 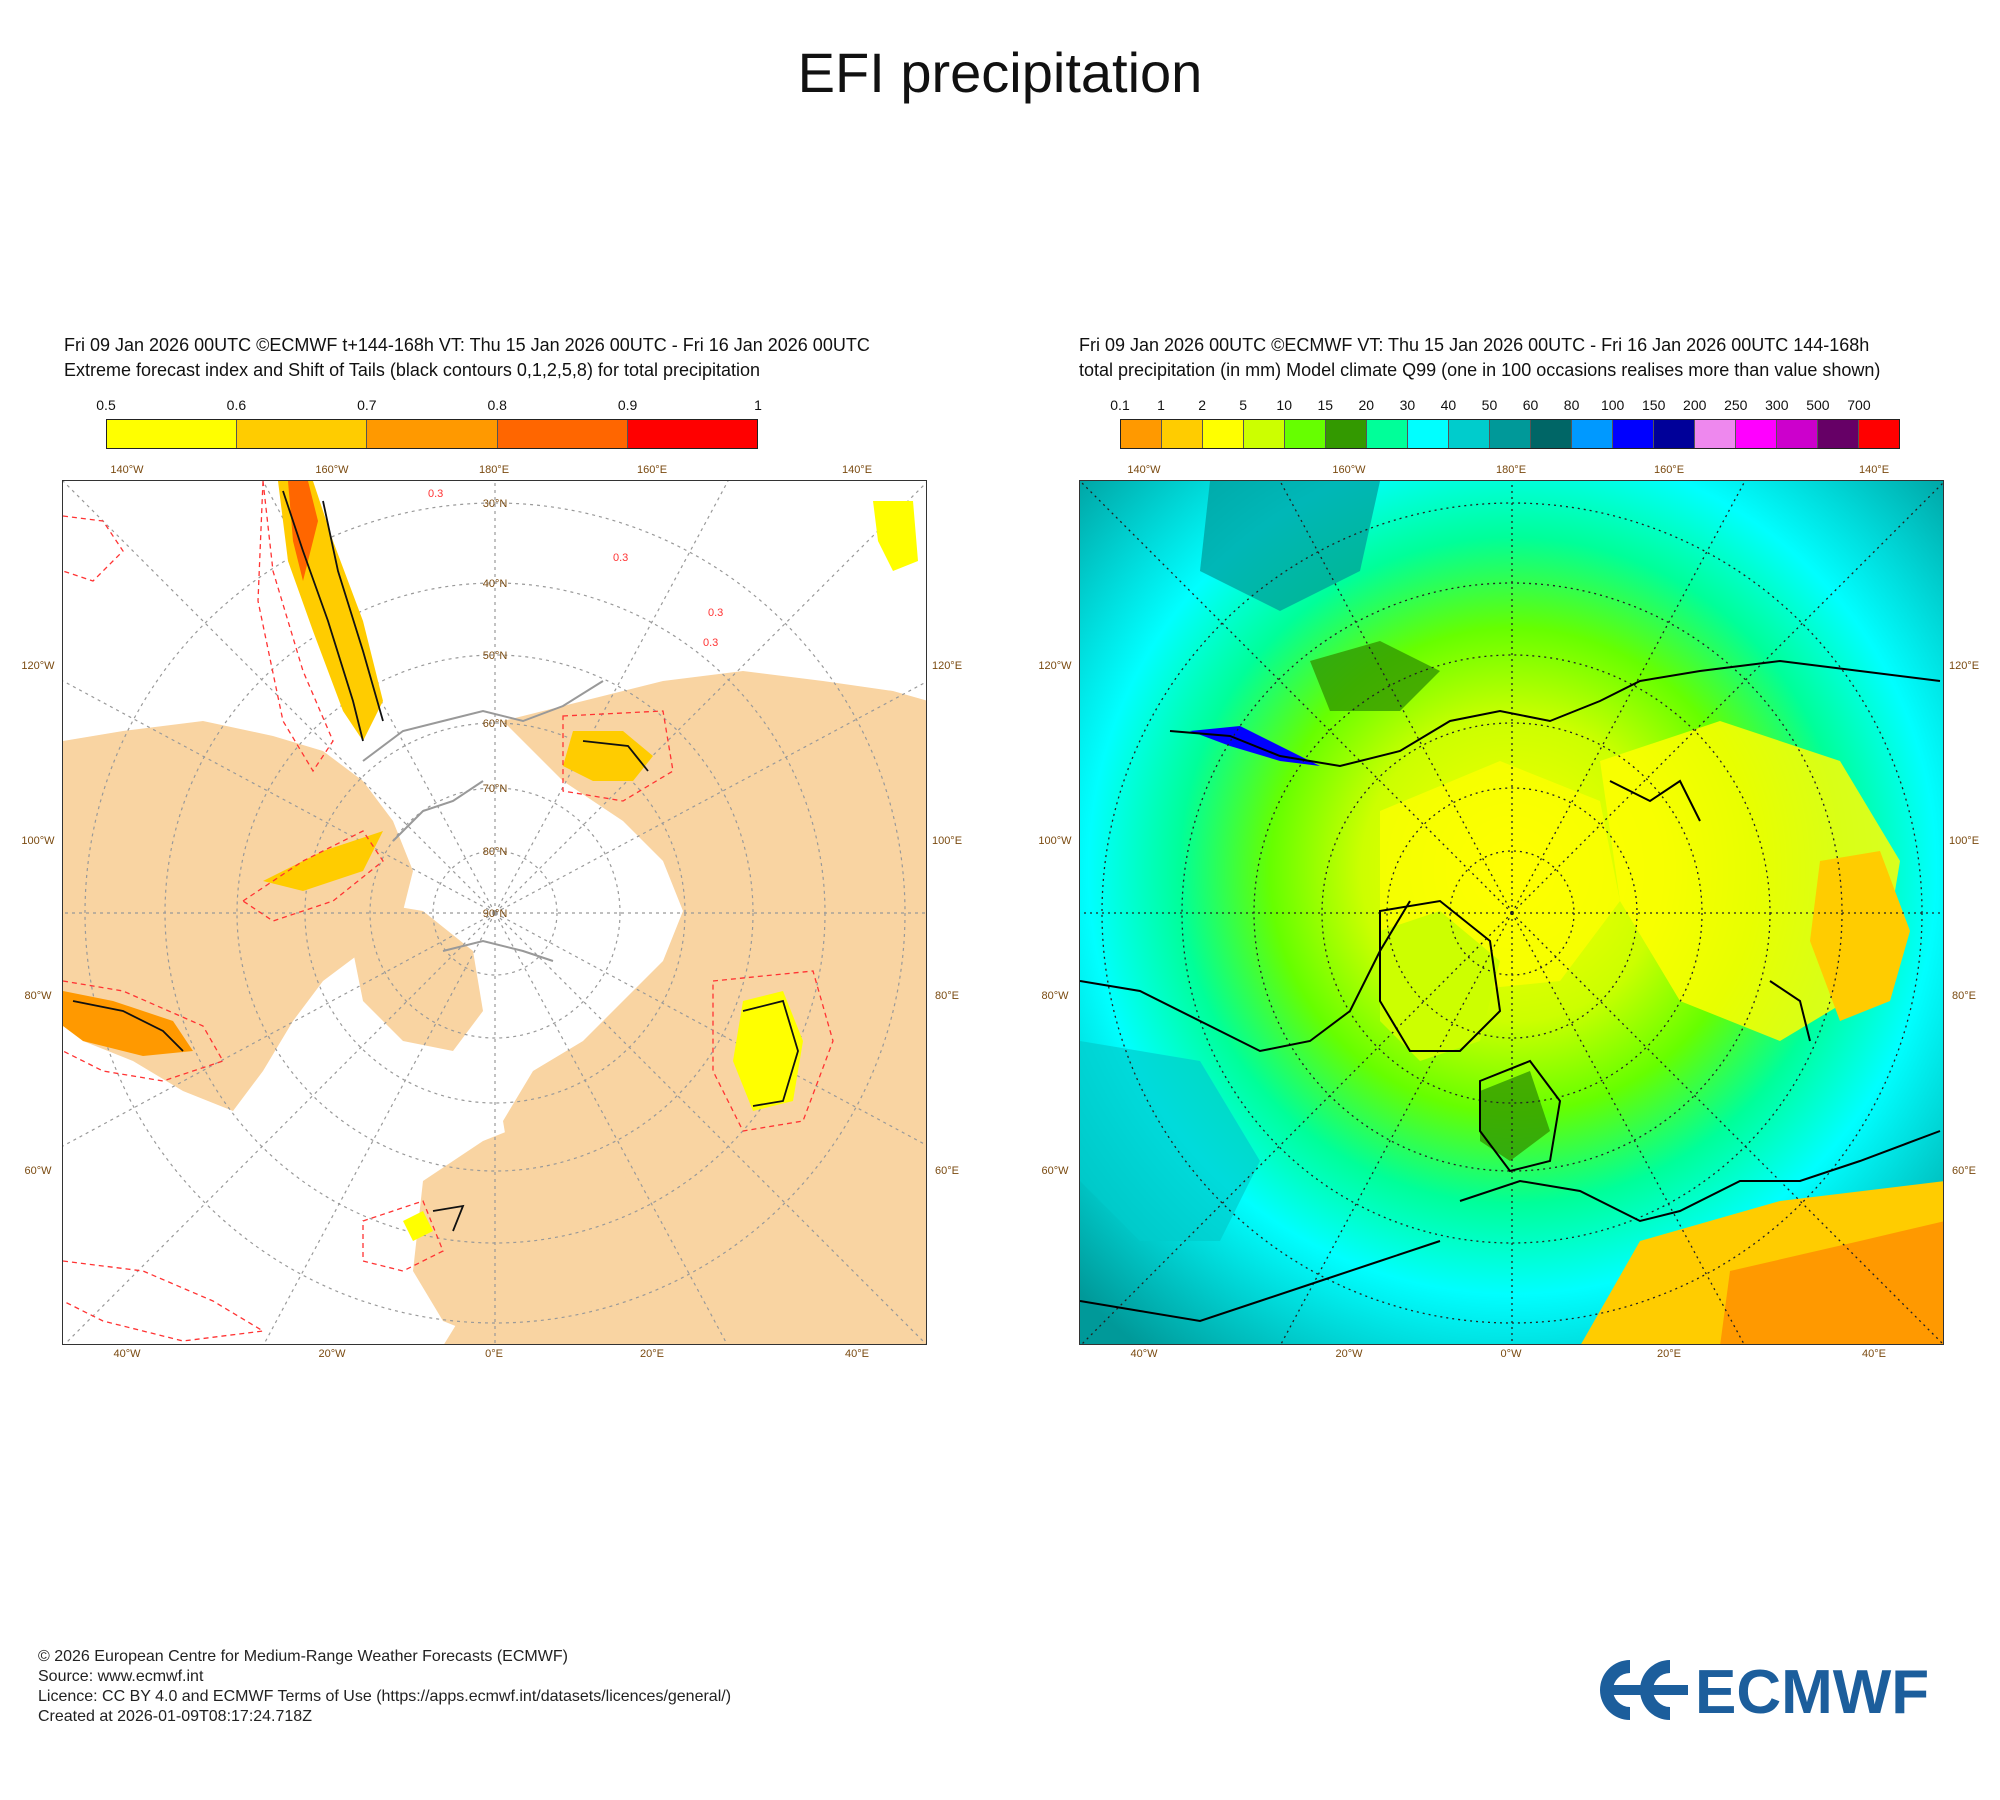 I want to click on footer-created: Created at 2026-01-09T08:17:24.718Z, so click(x=175, y=1716).